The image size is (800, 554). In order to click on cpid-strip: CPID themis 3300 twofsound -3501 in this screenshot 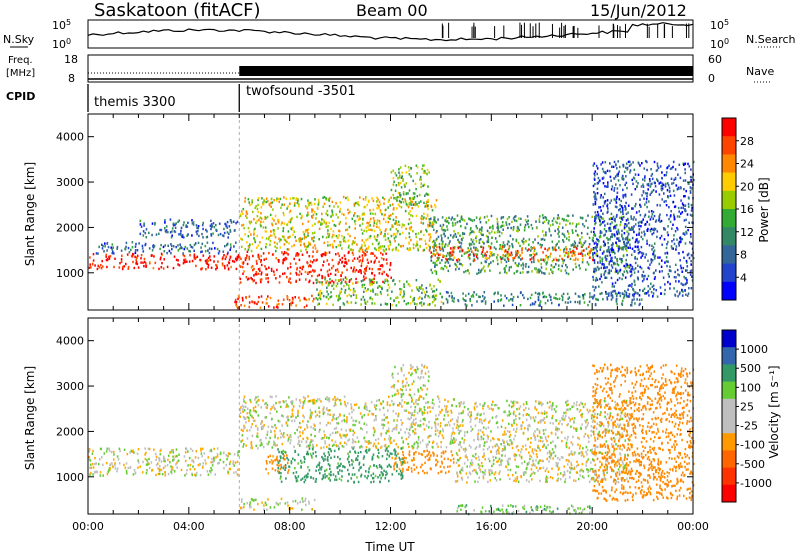, I will do `click(181, 98)`.